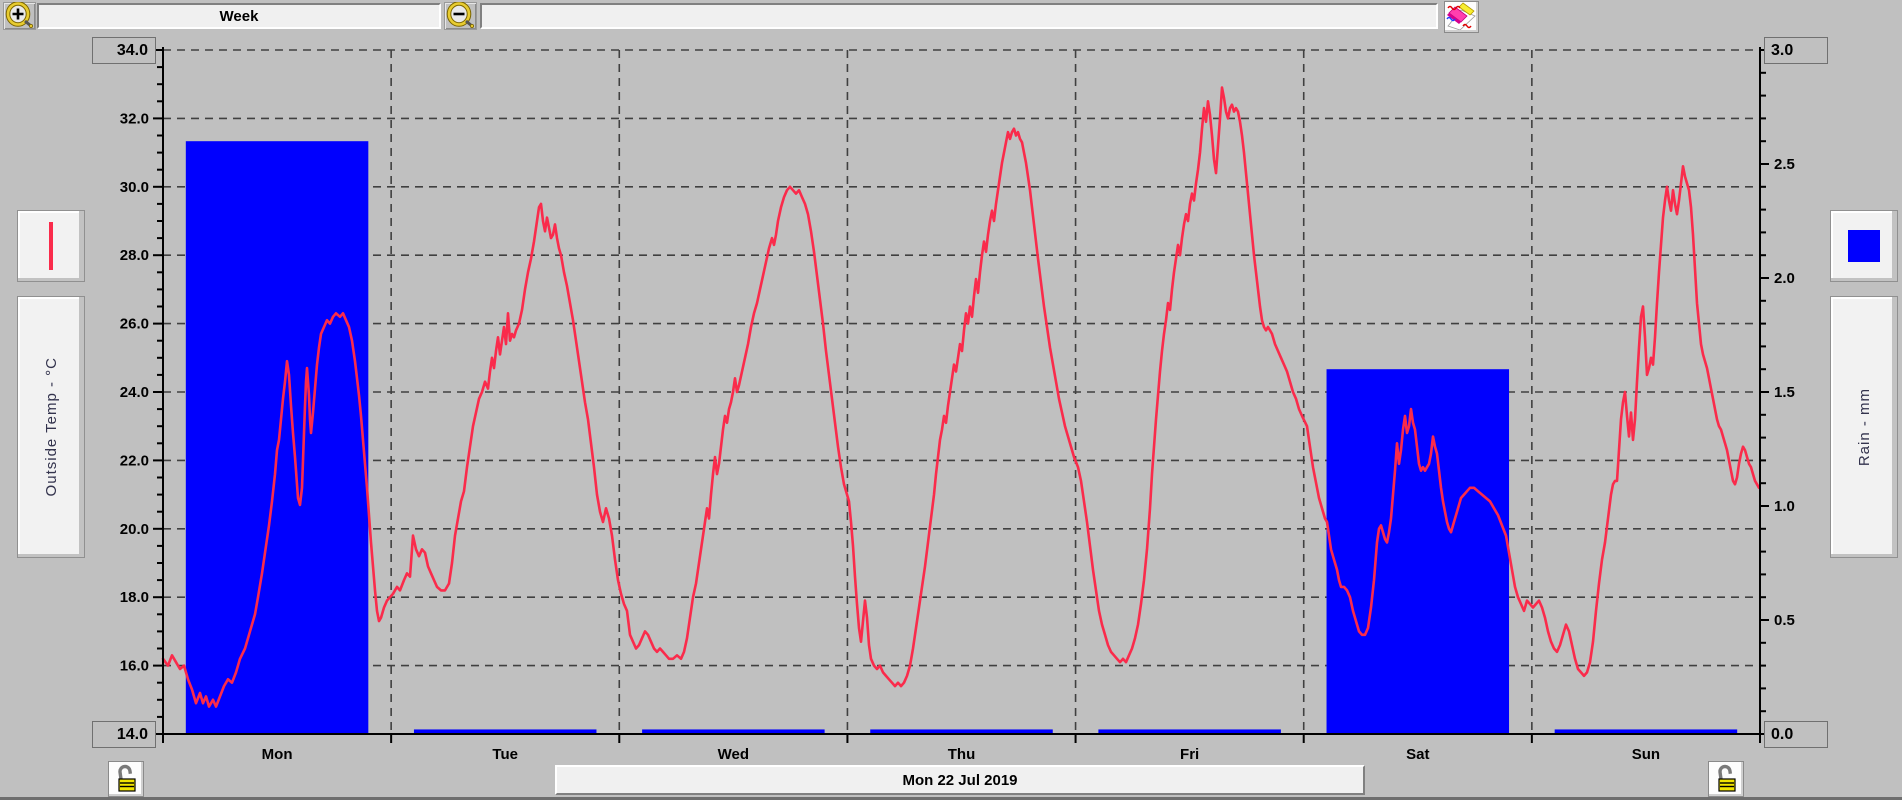  I want to click on left-axis-tick-label: 16.0, so click(134, 666).